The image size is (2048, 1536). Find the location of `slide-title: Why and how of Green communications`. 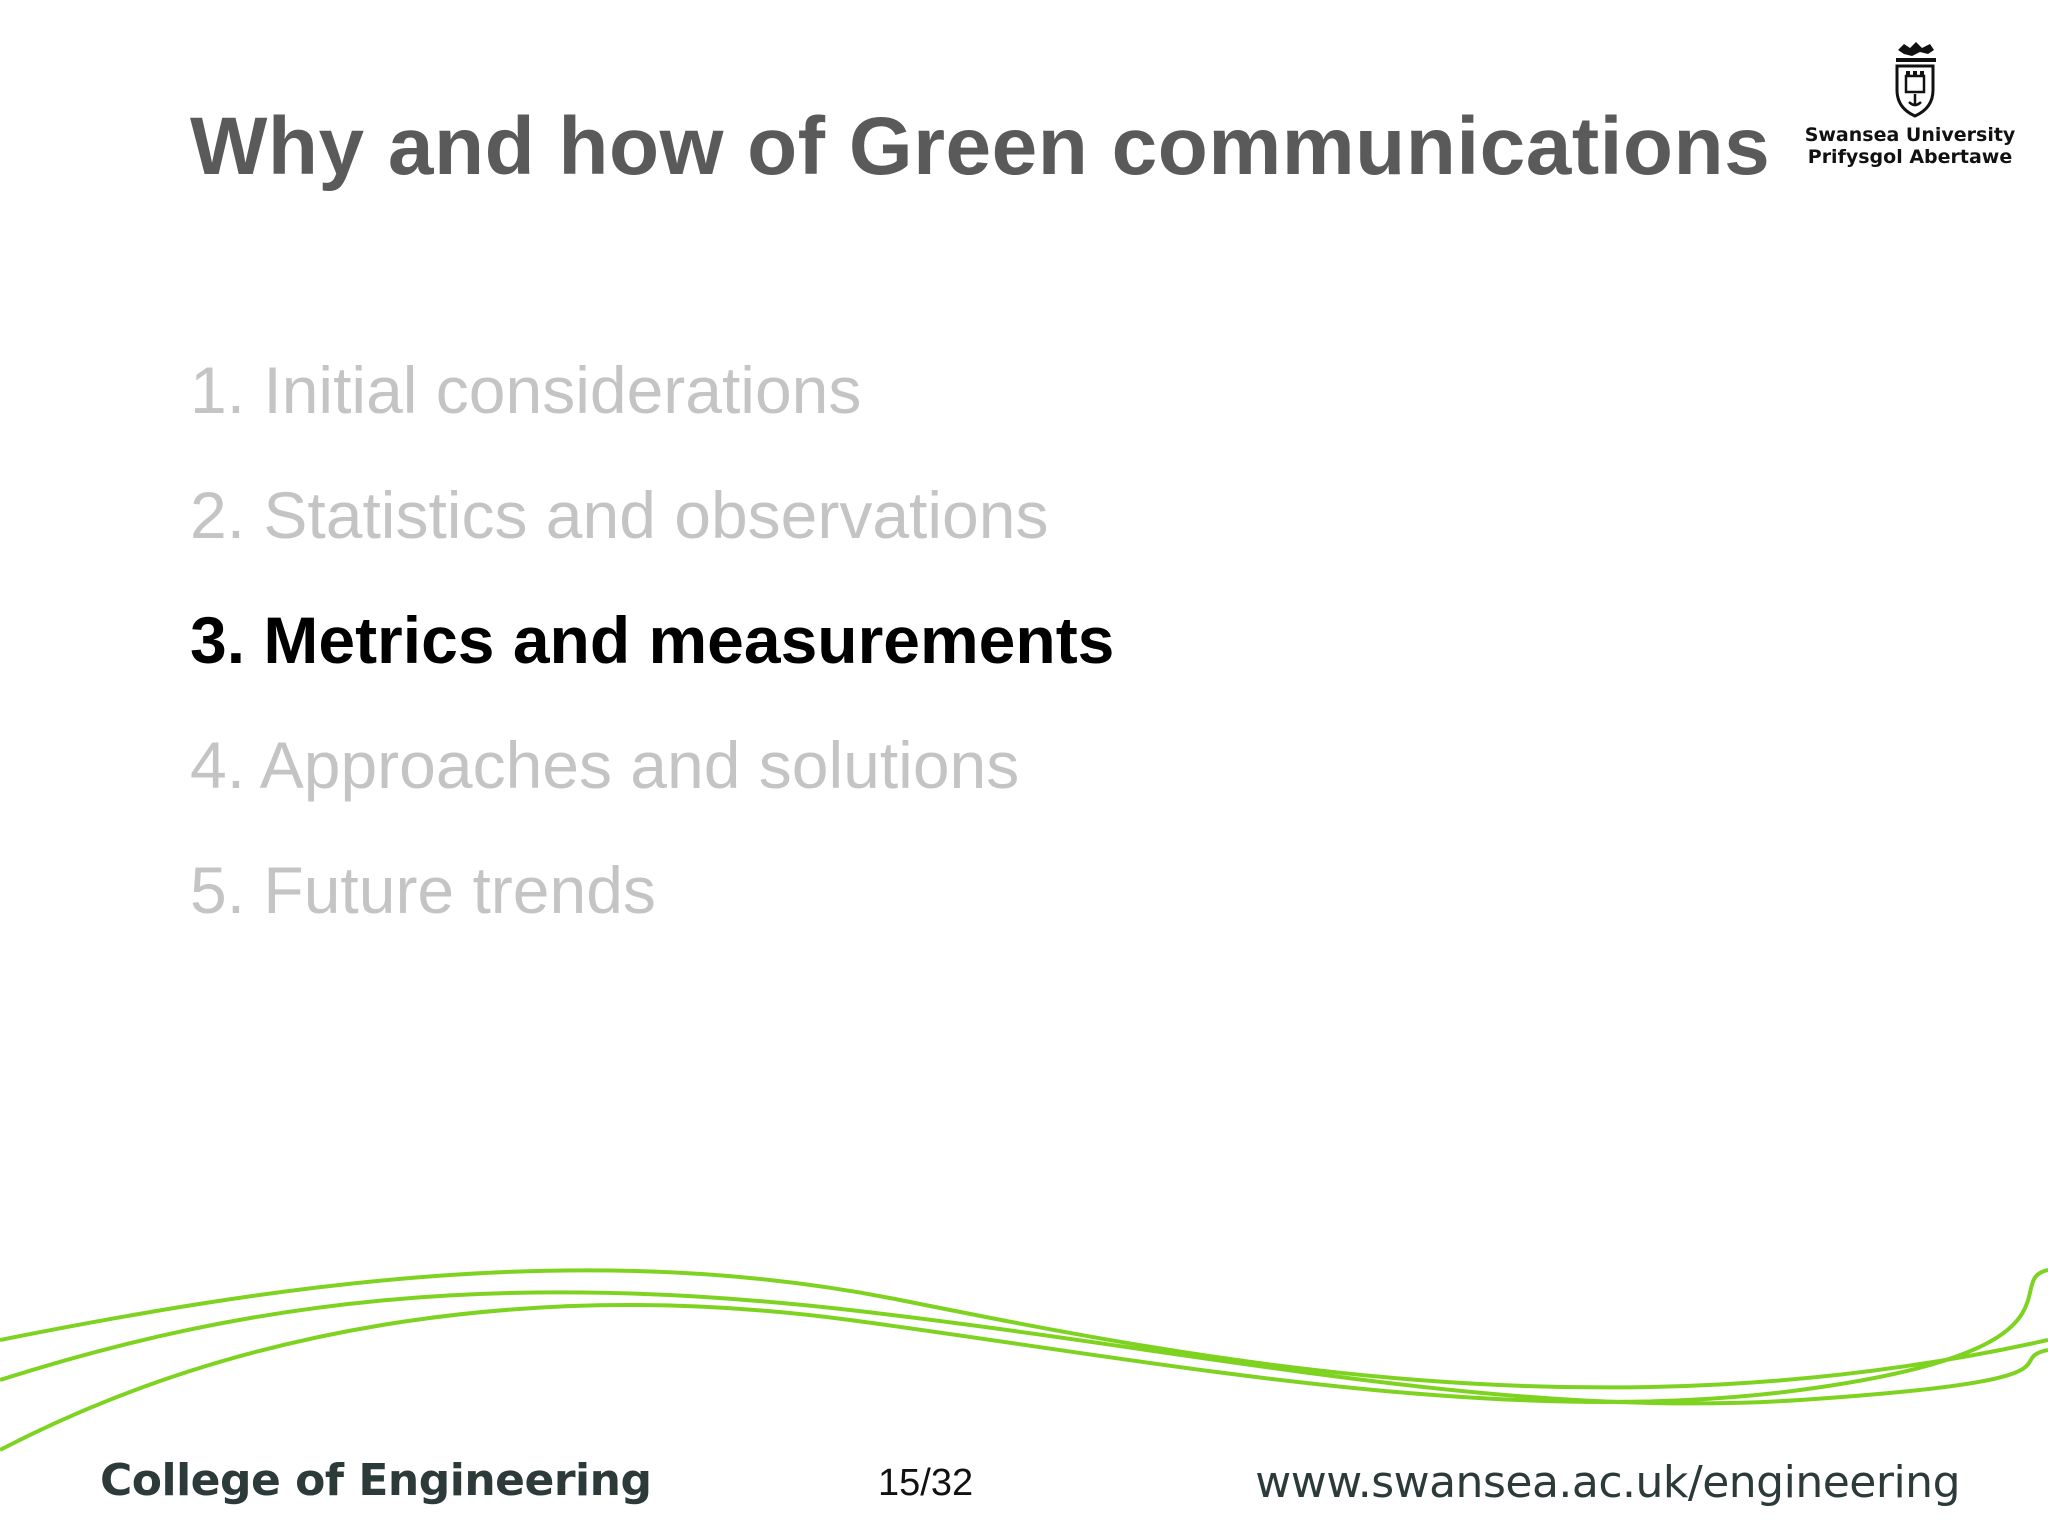

slide-title: Why and how of Green communications is located at coordinates (980, 146).